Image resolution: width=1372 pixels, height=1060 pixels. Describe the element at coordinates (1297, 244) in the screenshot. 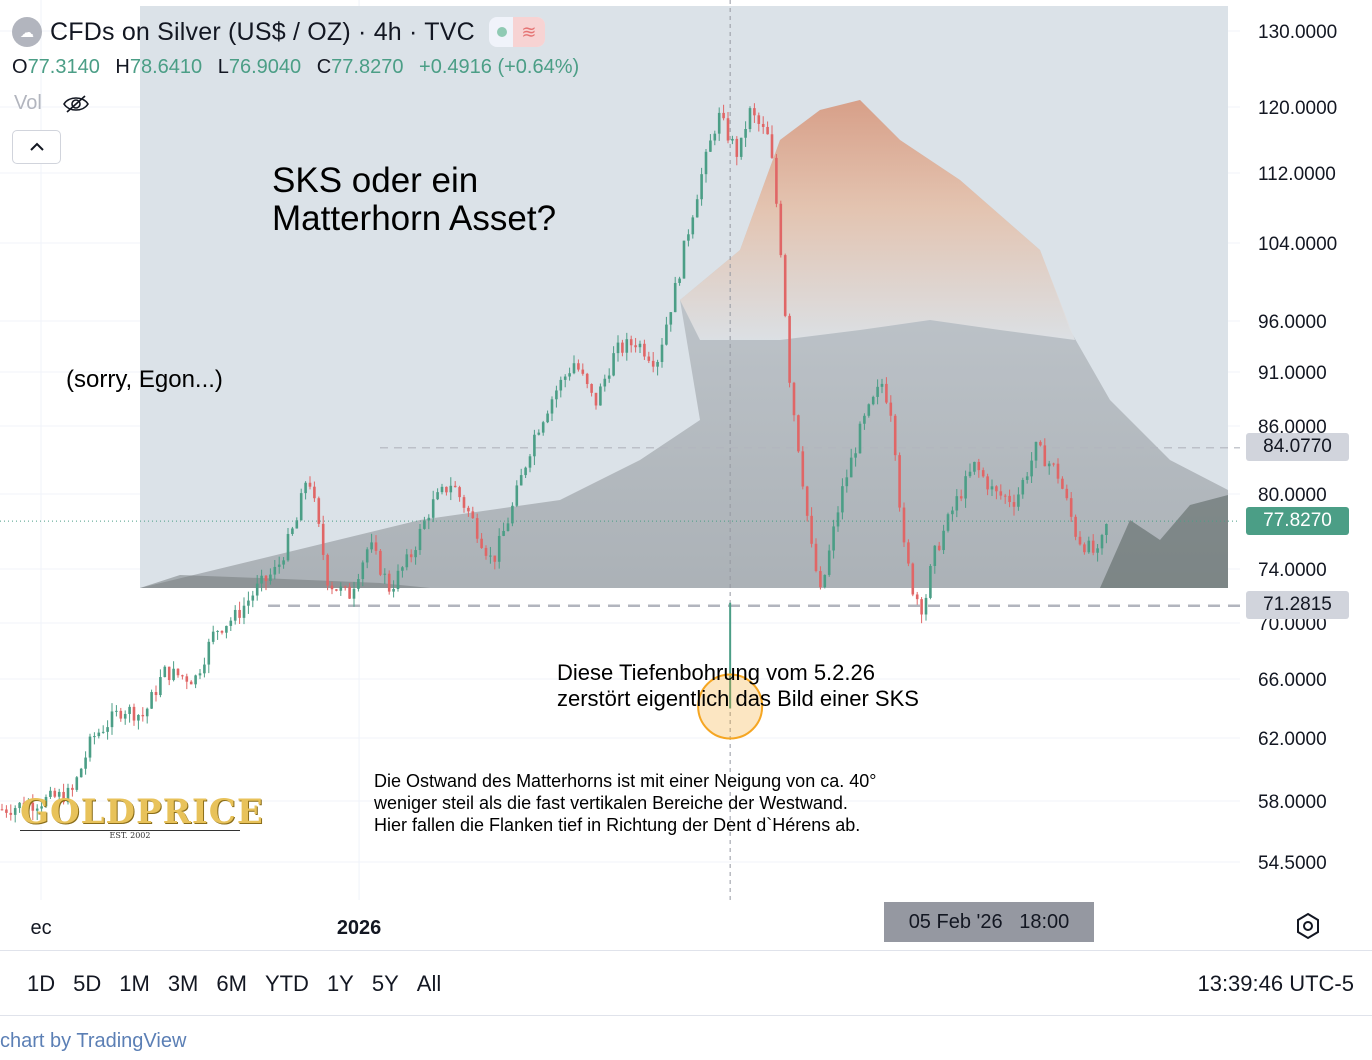

I see `y-tick-label-3: 104.0000` at that location.